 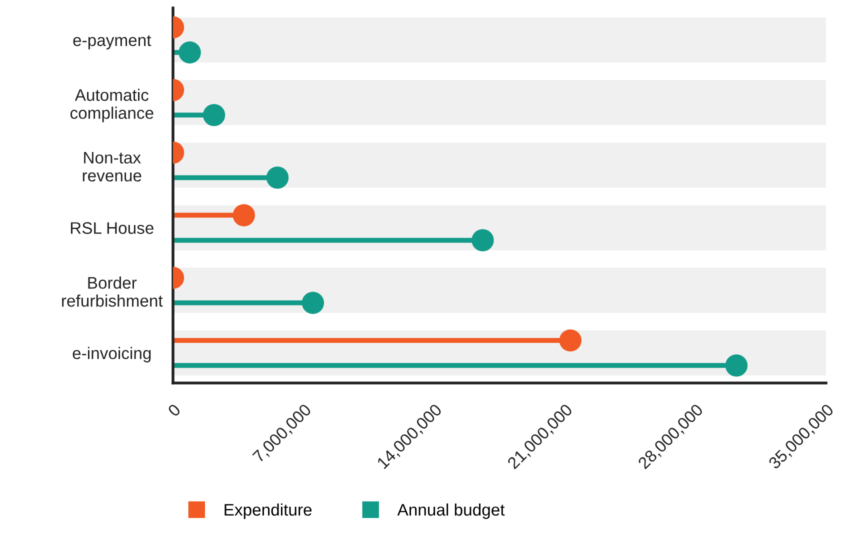 I want to click on x-tick-label: 0, so click(x=174, y=410).